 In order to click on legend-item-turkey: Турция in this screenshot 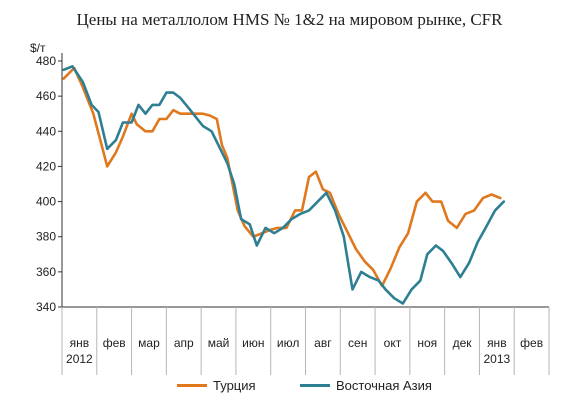, I will do `click(216, 385)`.